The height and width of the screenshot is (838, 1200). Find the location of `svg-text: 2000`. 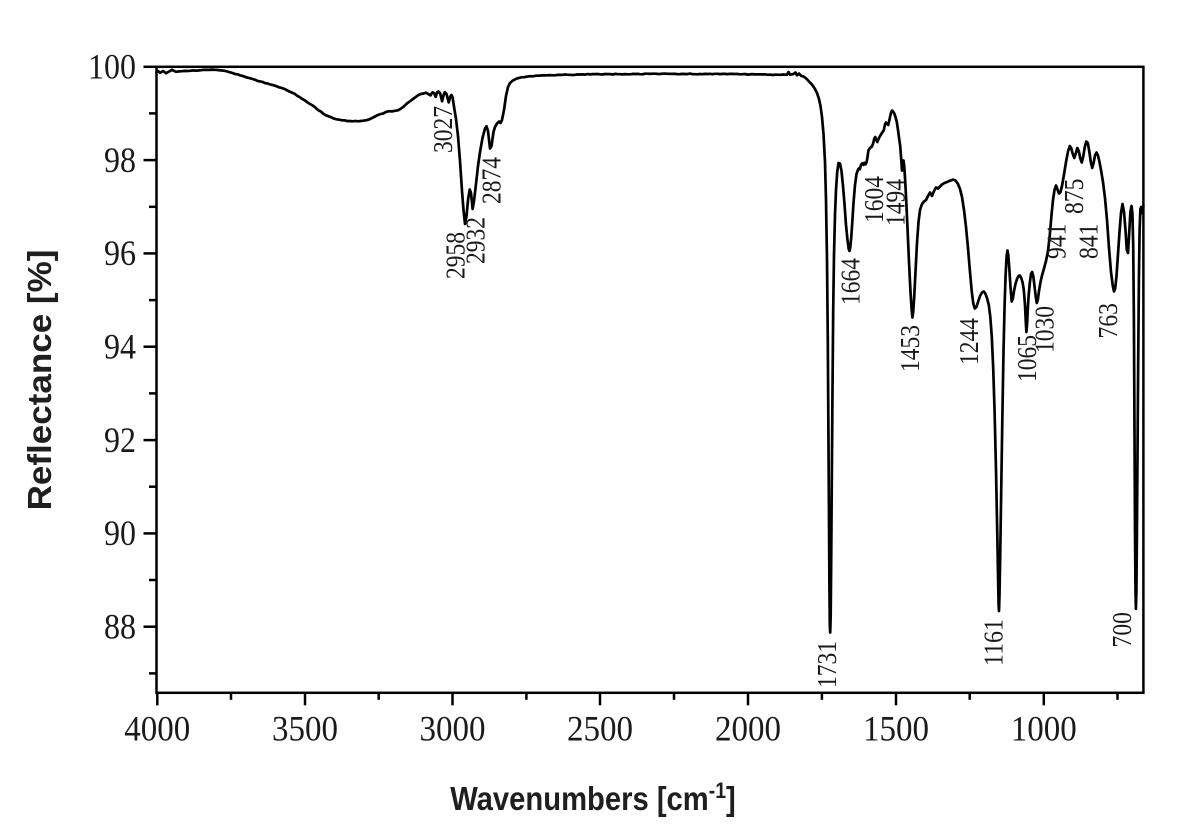

svg-text: 2000 is located at coordinates (748, 729).